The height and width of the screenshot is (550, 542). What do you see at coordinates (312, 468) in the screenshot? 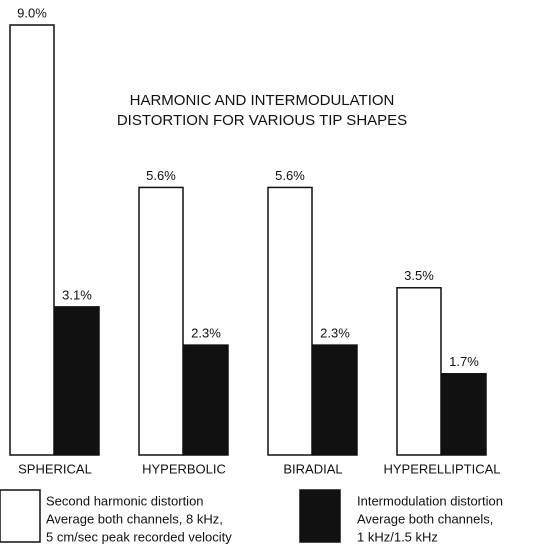
I see `x-tick-label: BIRADIAL` at bounding box center [312, 468].